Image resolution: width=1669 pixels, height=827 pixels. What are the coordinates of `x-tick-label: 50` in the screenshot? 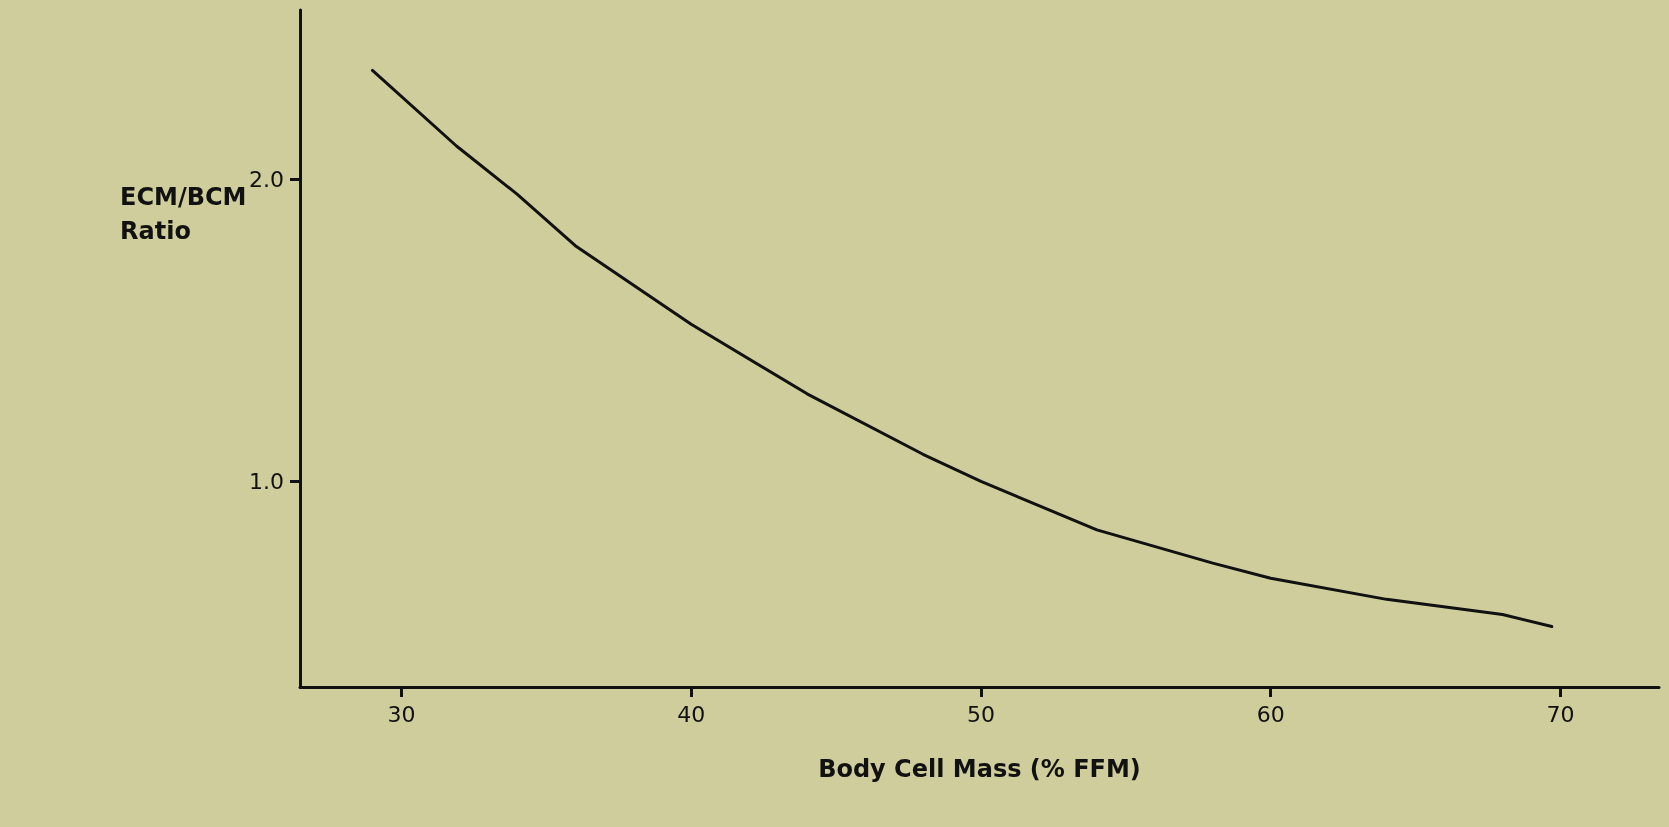 It's located at (980, 714).